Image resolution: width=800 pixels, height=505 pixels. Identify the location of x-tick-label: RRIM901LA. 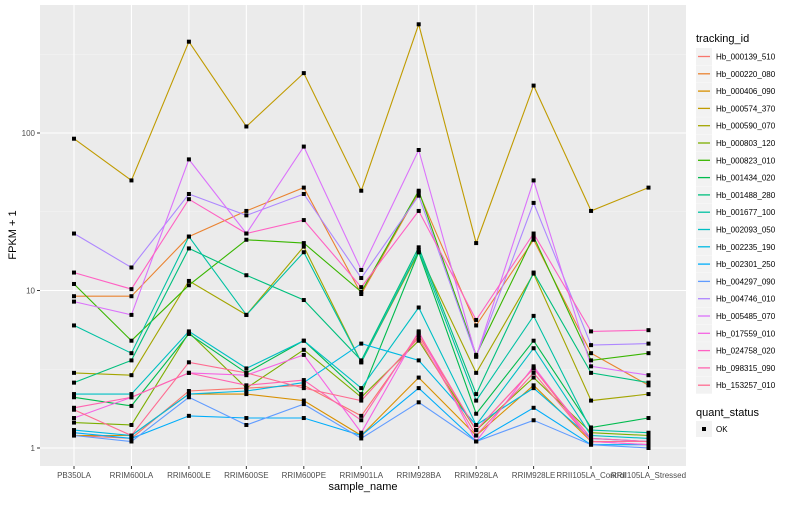
(361, 475).